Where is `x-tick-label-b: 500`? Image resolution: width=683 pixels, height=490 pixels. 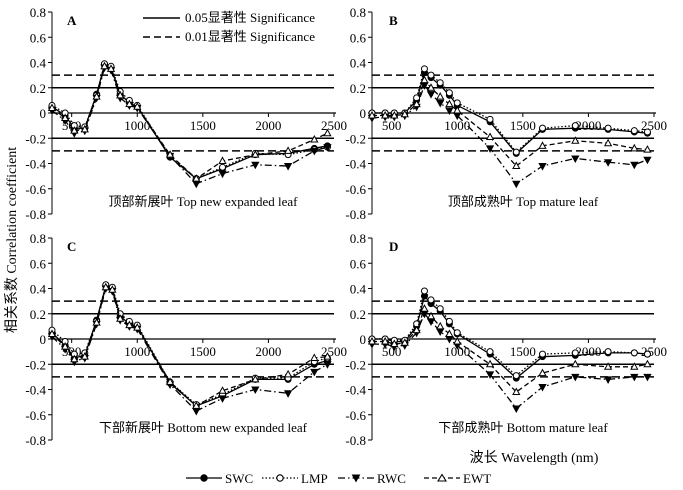 x-tick-label-b: 500 is located at coordinates (392, 125).